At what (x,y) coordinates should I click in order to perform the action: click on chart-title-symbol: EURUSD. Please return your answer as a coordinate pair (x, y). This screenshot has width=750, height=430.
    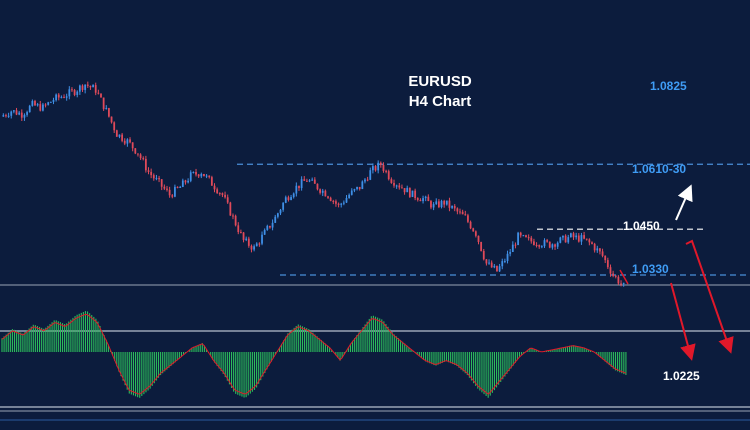
    Looking at the image, I should click on (440, 81).